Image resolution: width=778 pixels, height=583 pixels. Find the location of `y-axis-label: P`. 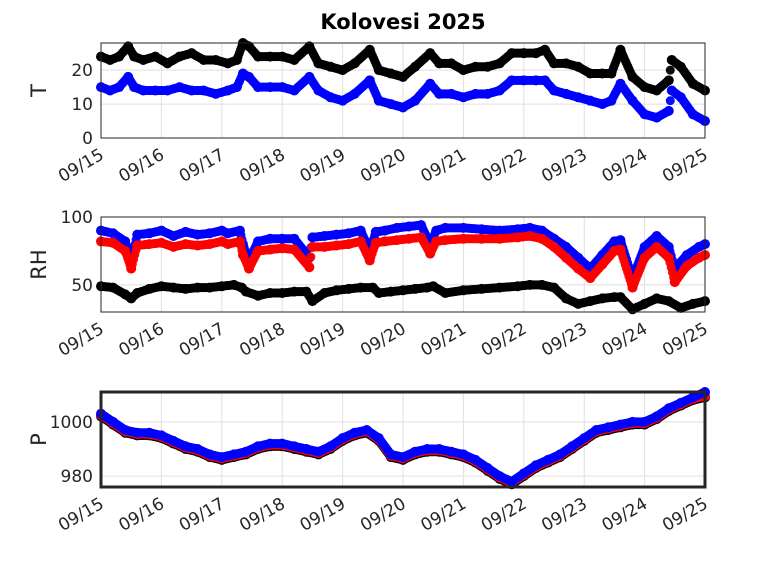

y-axis-label: P is located at coordinates (39, 439).